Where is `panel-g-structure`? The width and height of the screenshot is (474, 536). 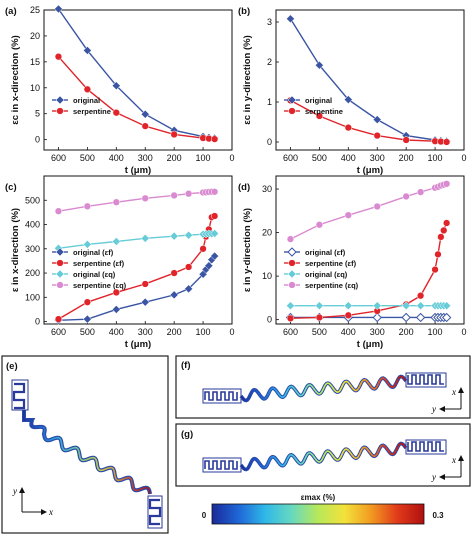
panel-g-structure is located at coordinates (324, 456).